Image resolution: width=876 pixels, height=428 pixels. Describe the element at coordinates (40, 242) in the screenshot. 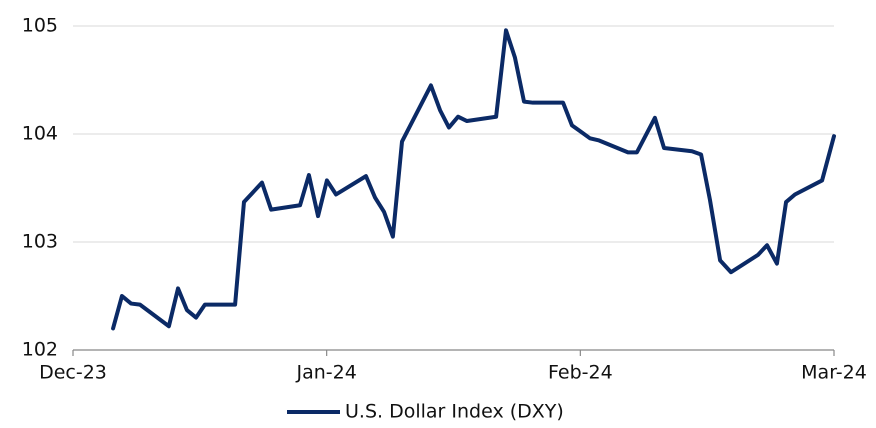

I see `y-tick-label: 103` at that location.